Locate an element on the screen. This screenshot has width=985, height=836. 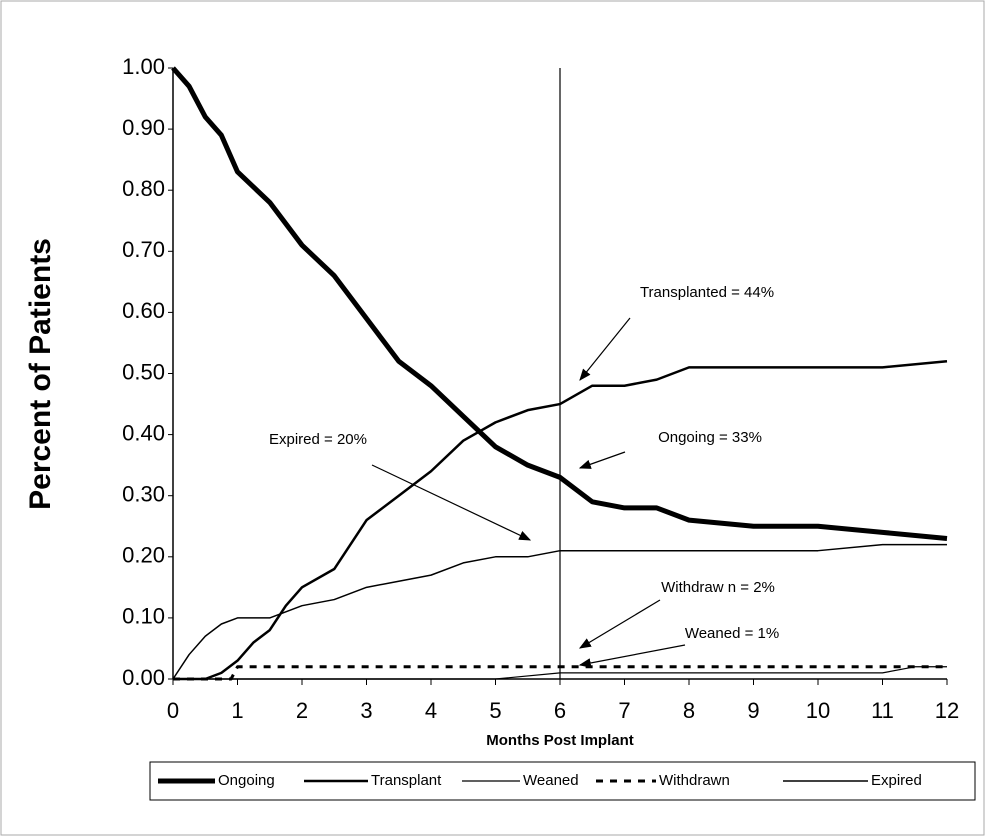
legend-label: Withdrawn is located at coordinates (694, 780).